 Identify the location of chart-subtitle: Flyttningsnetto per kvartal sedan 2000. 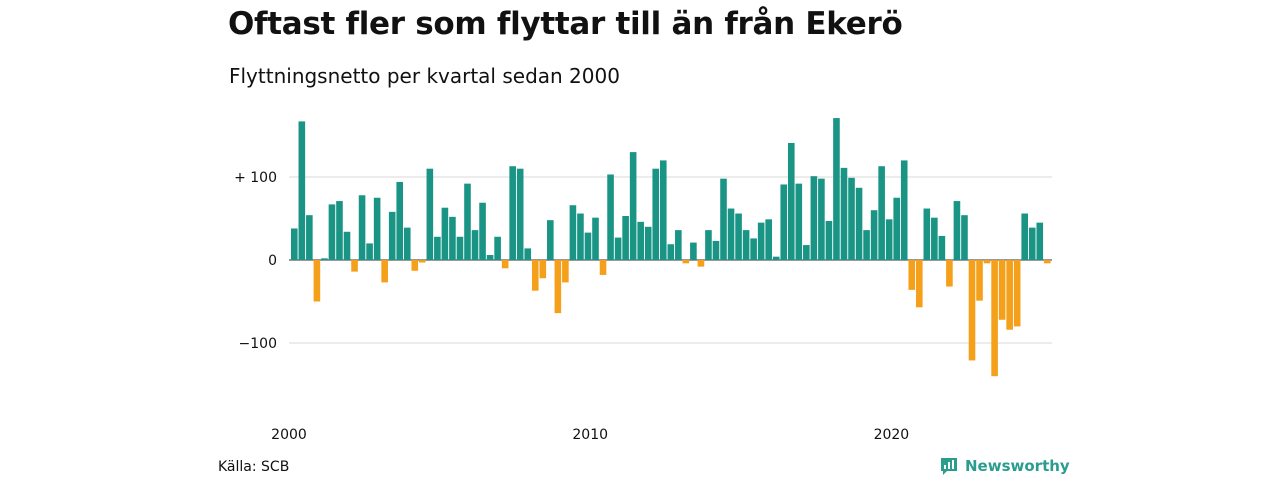
(424, 76).